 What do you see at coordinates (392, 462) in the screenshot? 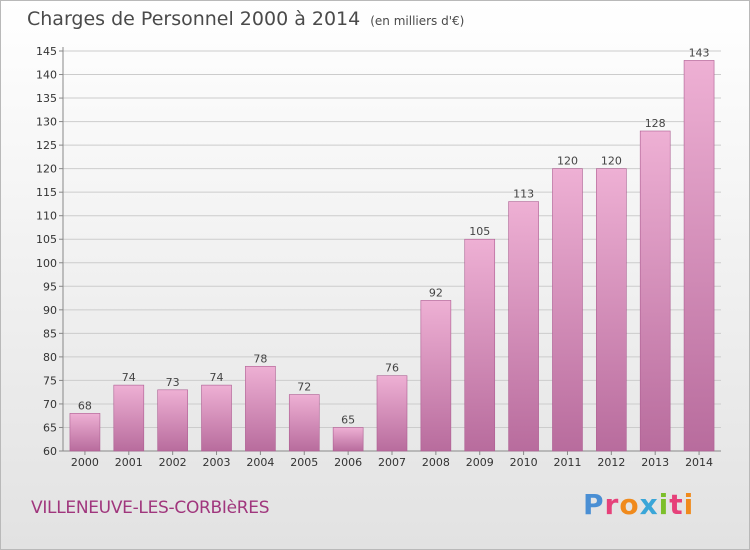
I see `x-tick-label-2007: 2007` at bounding box center [392, 462].